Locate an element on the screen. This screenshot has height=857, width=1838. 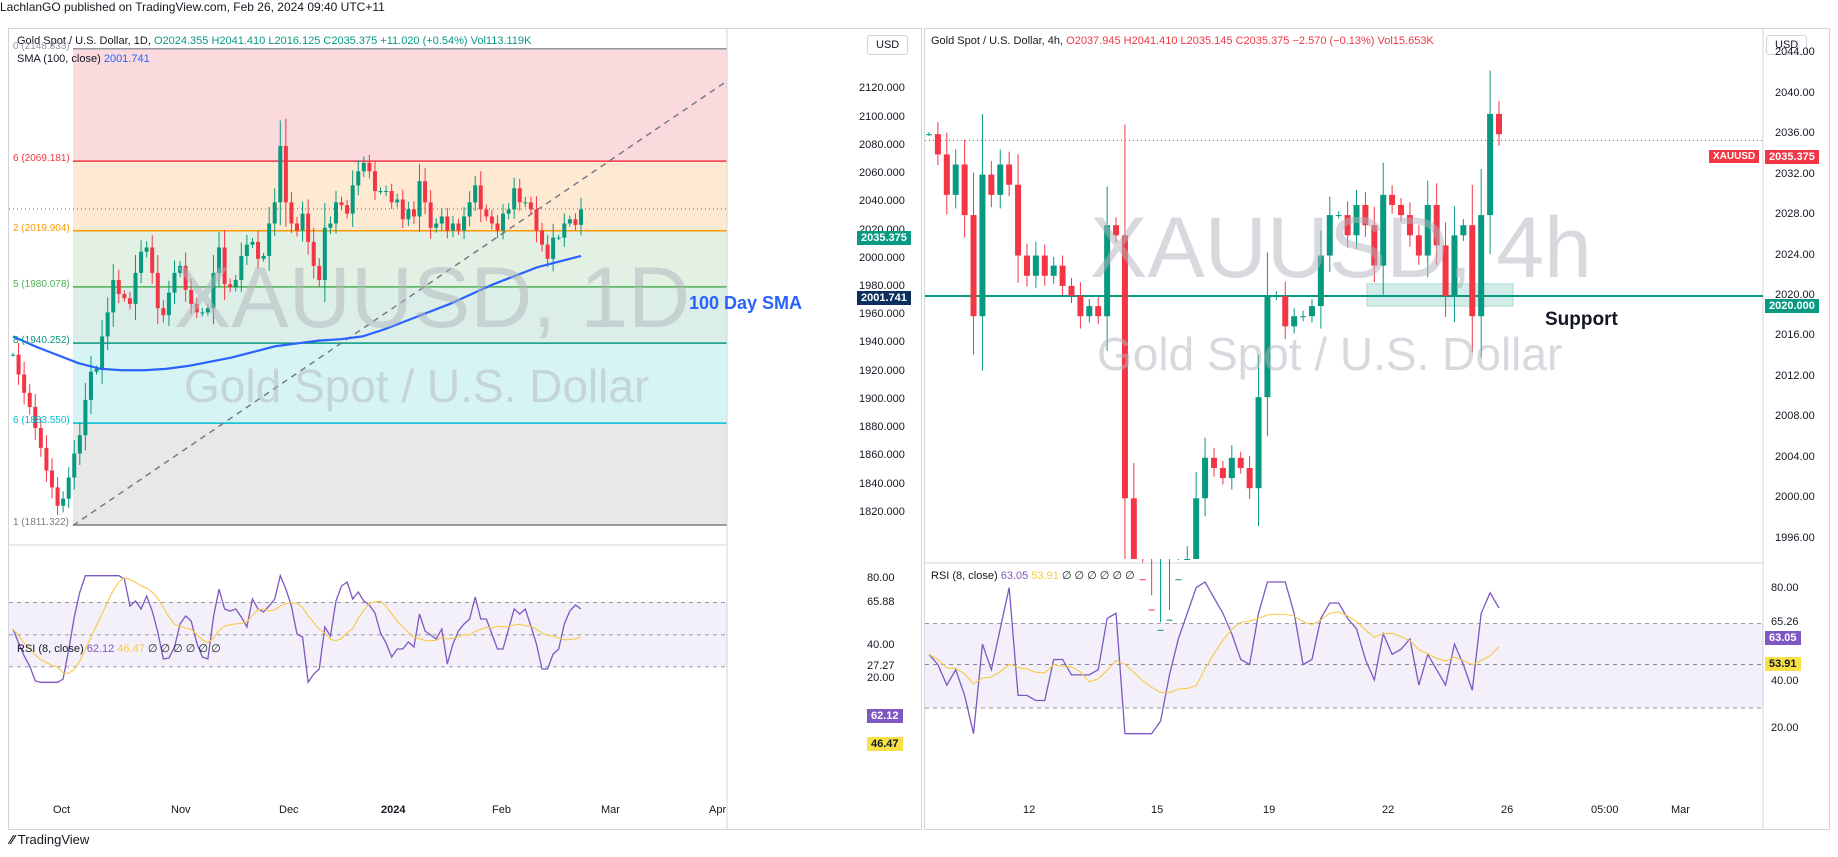
left-rsi-sma-tag: 46.47 is located at coordinates (885, 744).